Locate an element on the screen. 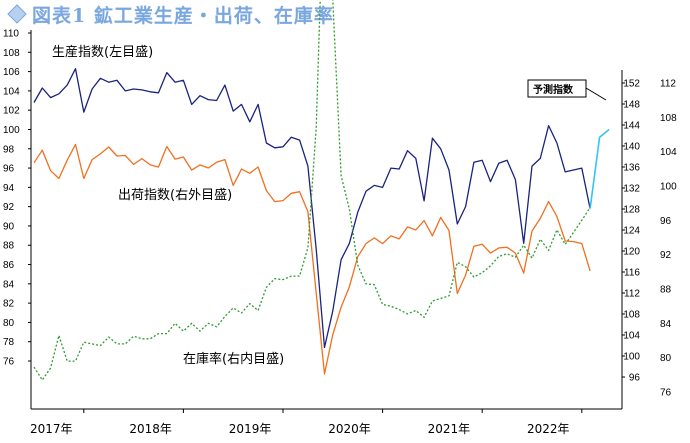  right-inner-axis-tick-label: 92 is located at coordinates (666, 255).